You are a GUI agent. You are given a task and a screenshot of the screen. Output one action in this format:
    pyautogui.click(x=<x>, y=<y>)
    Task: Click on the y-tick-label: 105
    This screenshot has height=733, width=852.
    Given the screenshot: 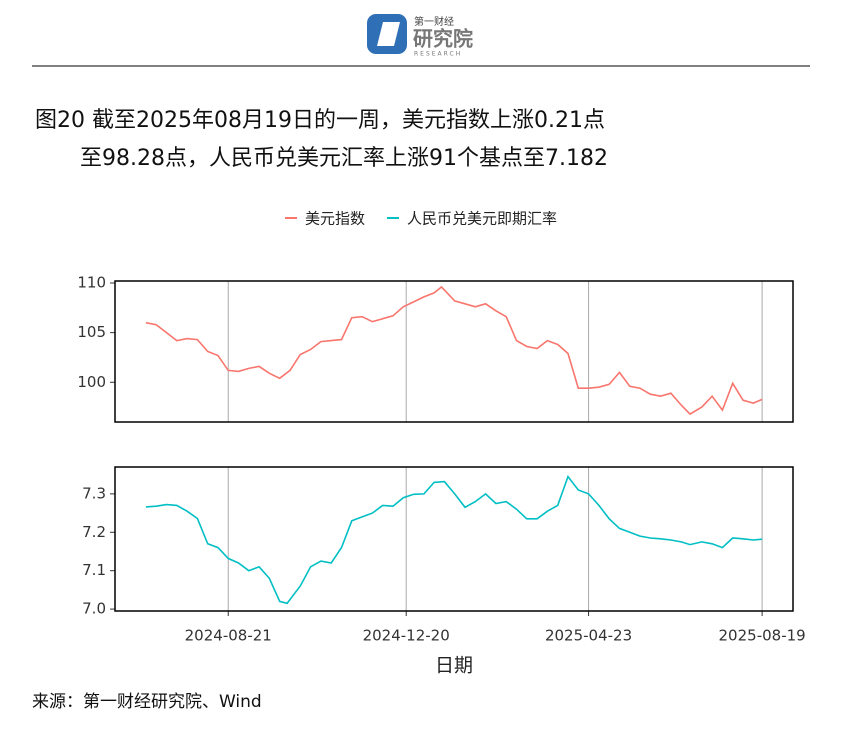 What is the action you would take?
    pyautogui.click(x=91, y=332)
    